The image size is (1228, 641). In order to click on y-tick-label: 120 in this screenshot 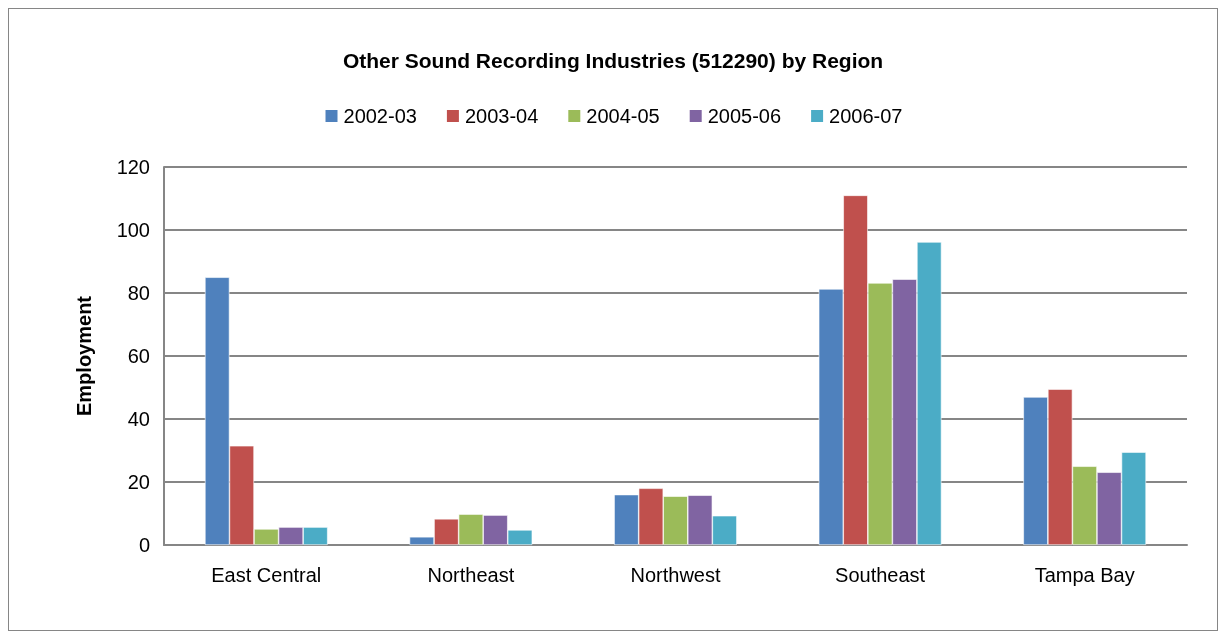, I will do `click(133, 167)`.